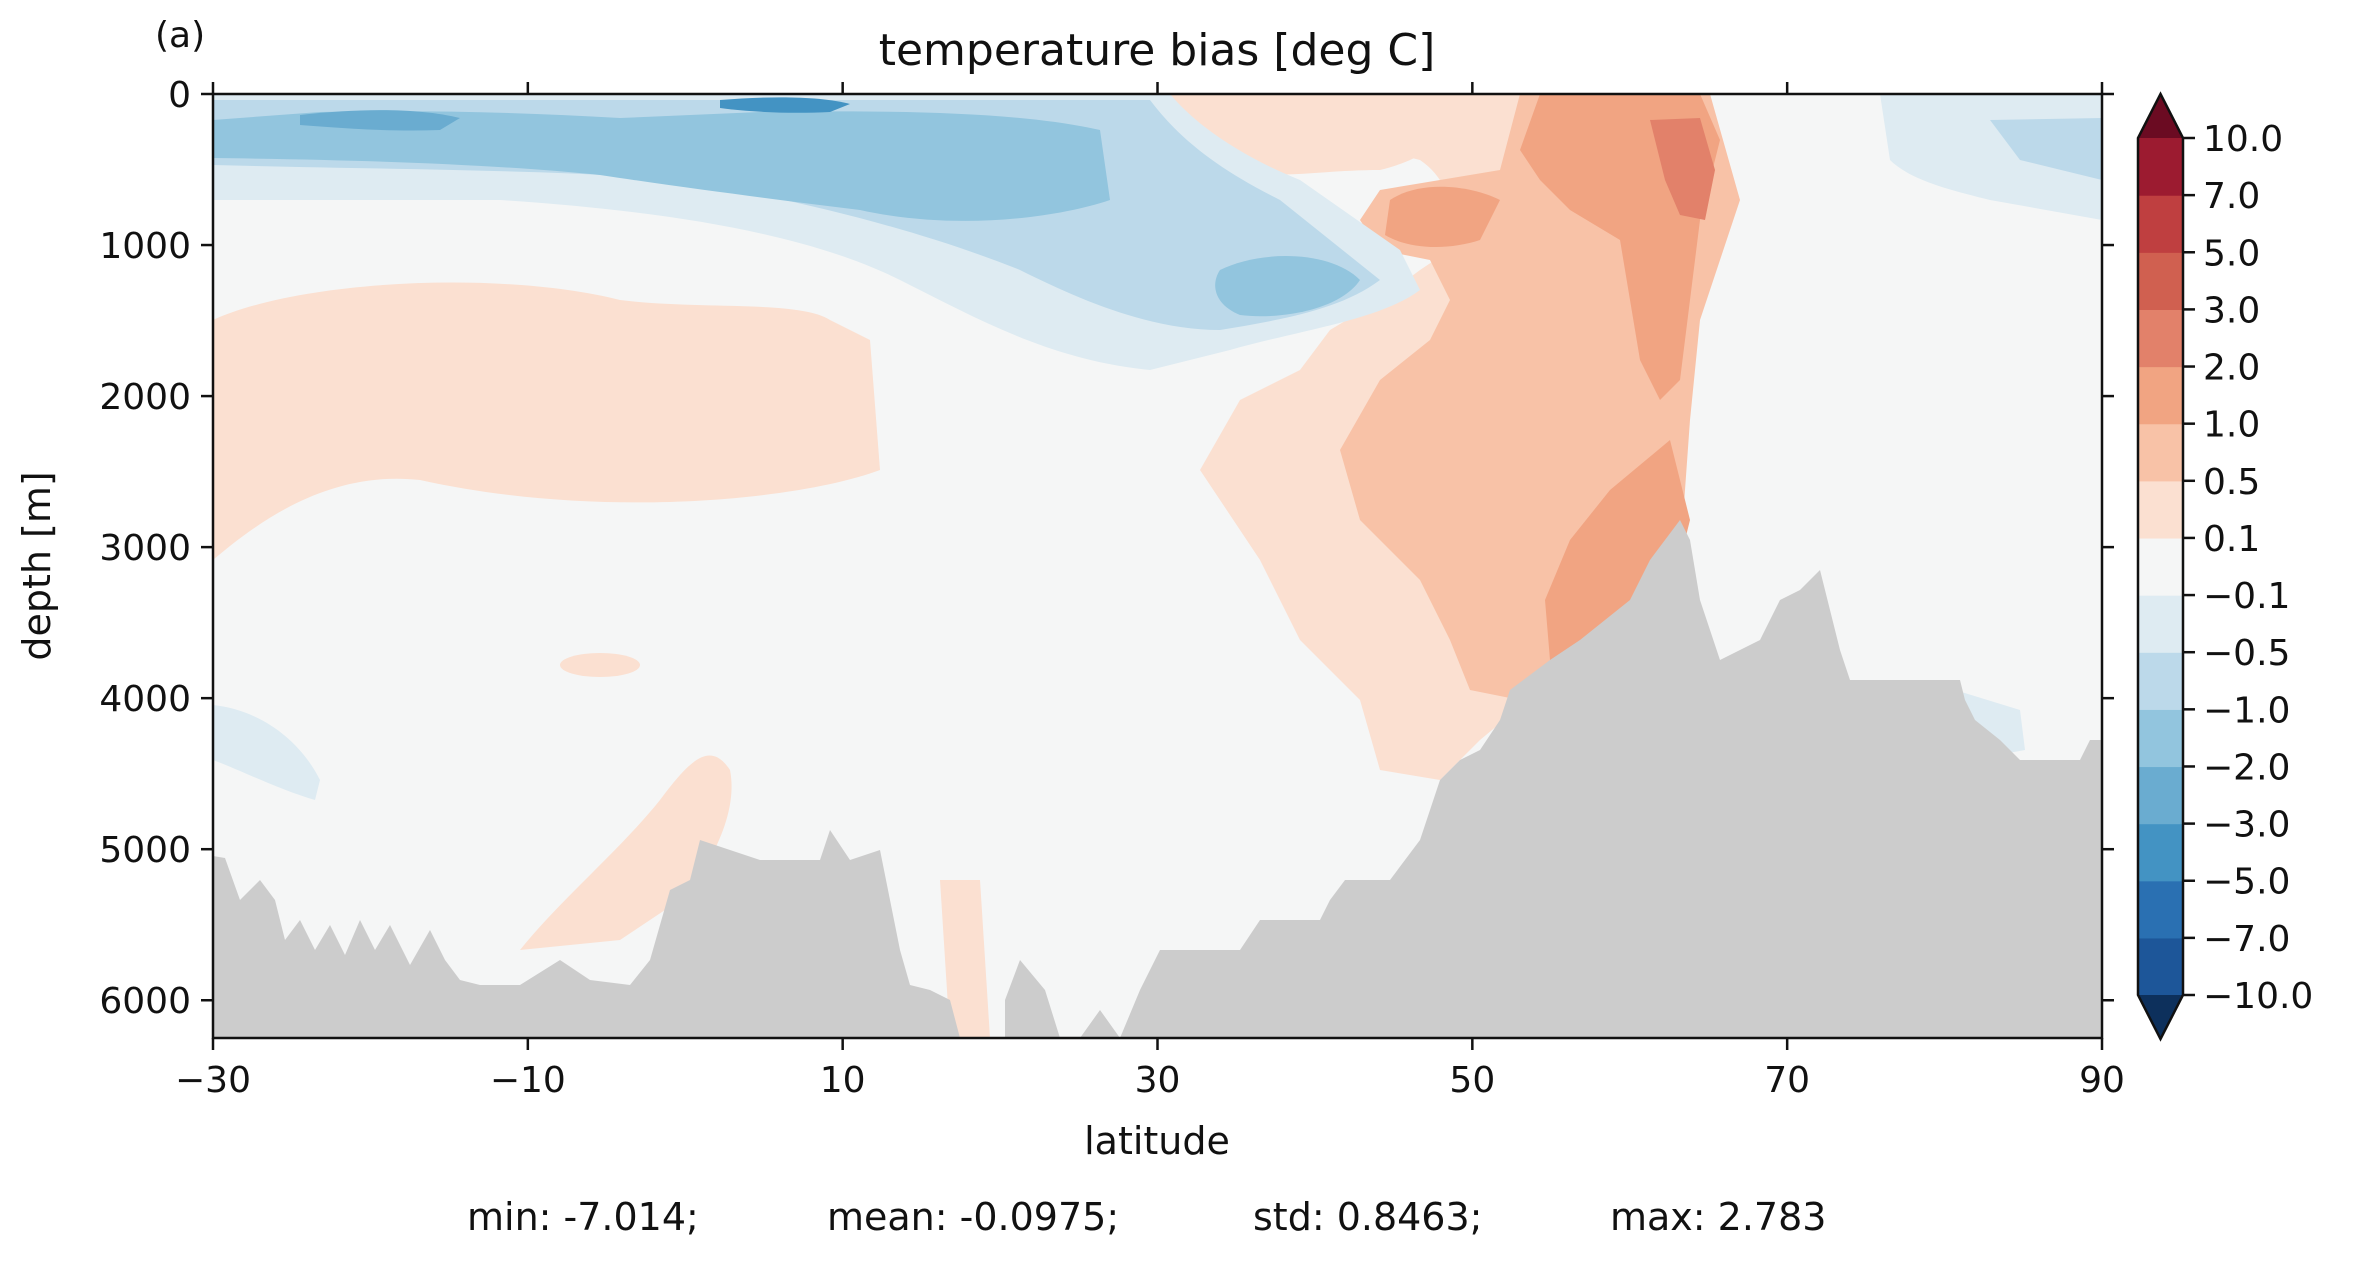 The image size is (2362, 1263). Describe the element at coordinates (973, 1217) in the screenshot. I see `stat-mean: mean: -0.0975;` at that location.